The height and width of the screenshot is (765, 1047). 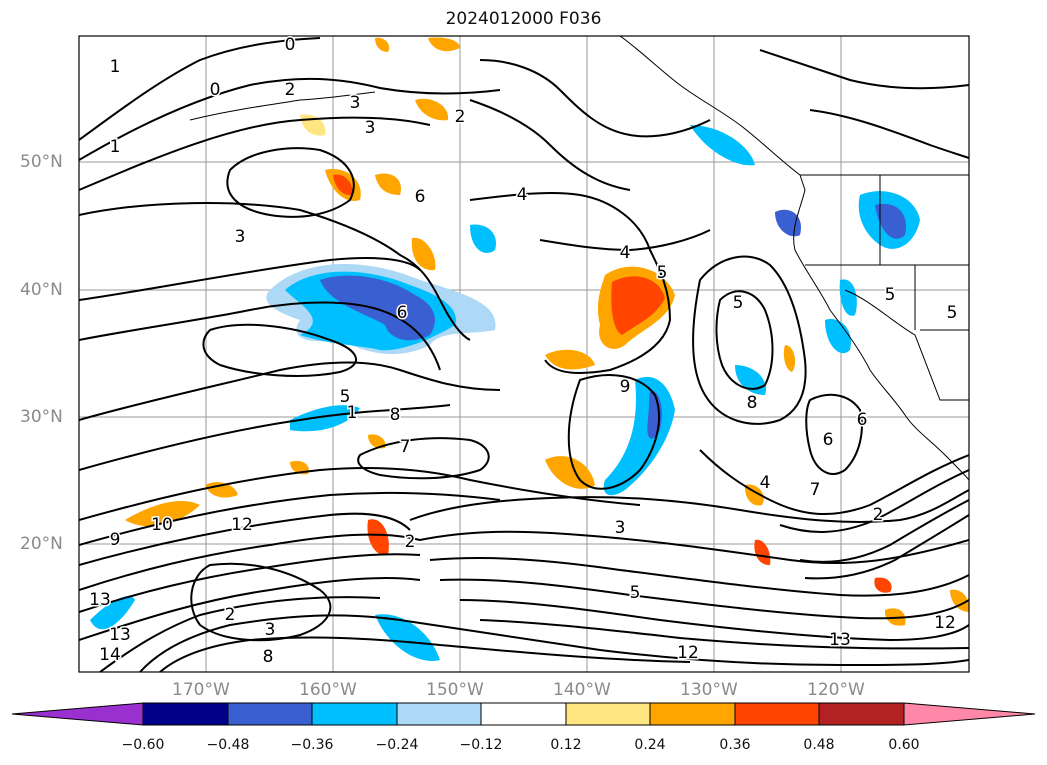 What do you see at coordinates (969, 714) in the screenshot?
I see `colorbar-extend-high` at bounding box center [969, 714].